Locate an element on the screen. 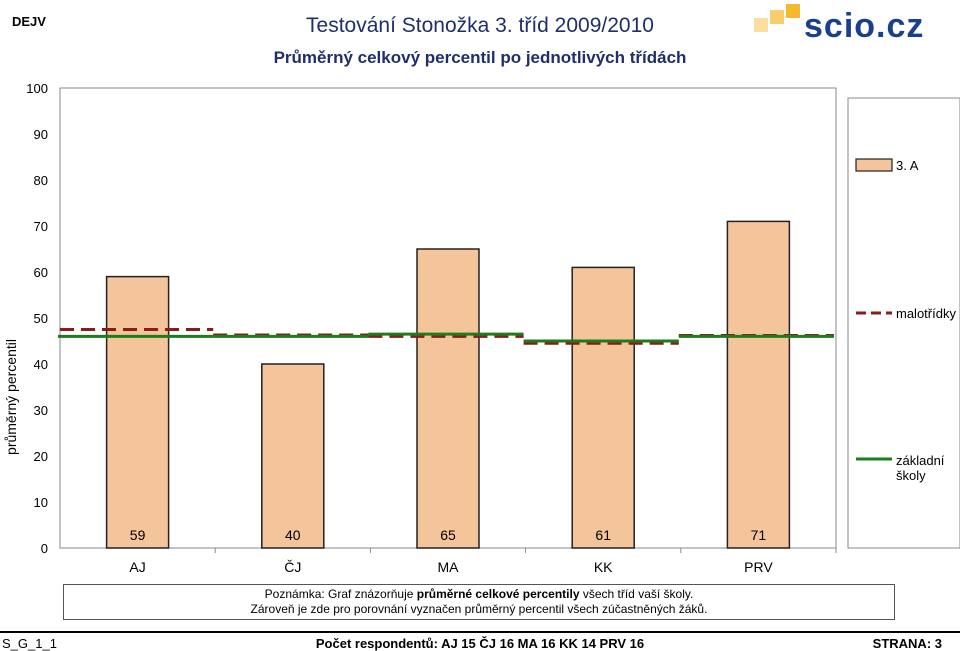  y-tick-label: 80 is located at coordinates (41, 180).